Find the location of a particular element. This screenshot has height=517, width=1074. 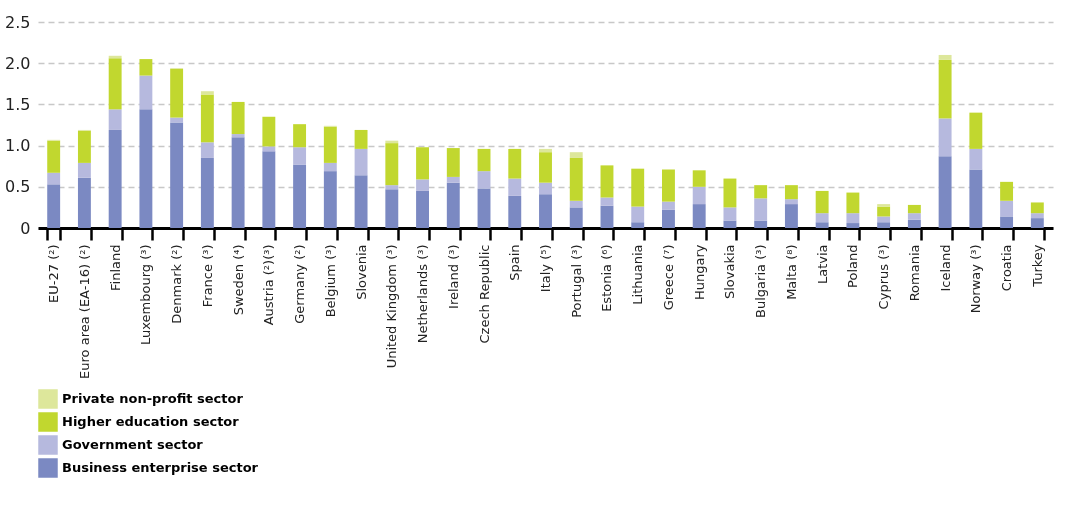

x-tick-label: Iceland is located at coordinates (945, 268).